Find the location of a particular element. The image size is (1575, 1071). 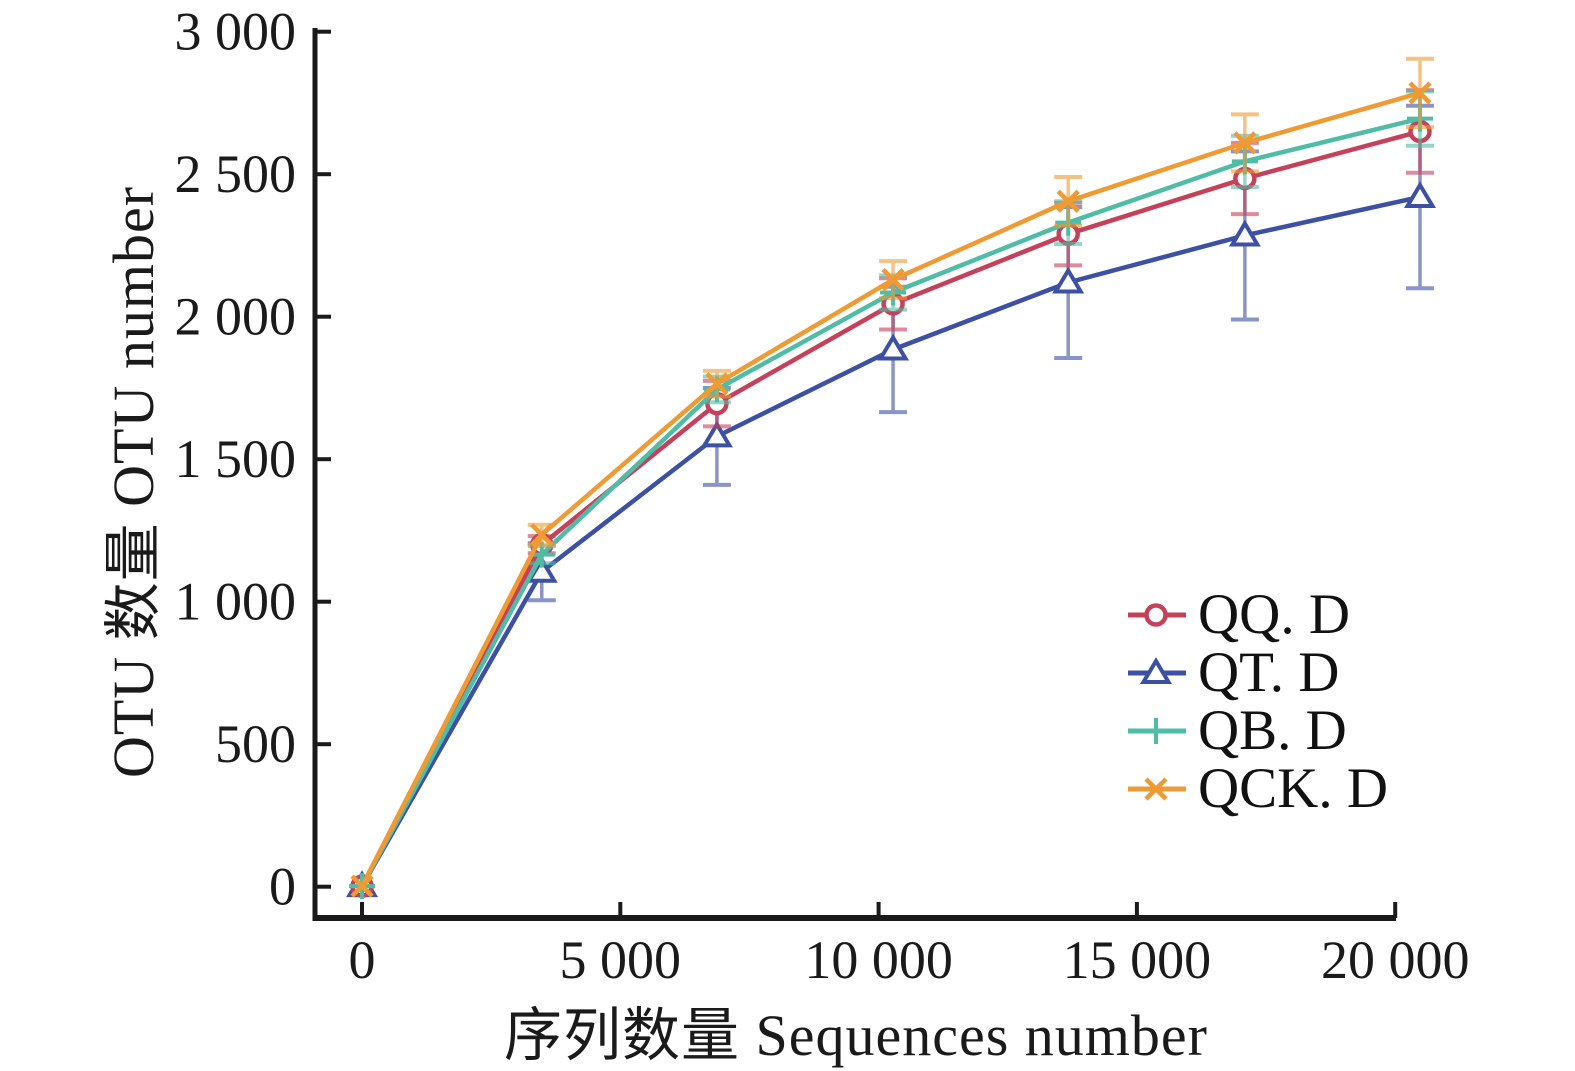

legend-circle-marker-icon is located at coordinates (1157, 615).